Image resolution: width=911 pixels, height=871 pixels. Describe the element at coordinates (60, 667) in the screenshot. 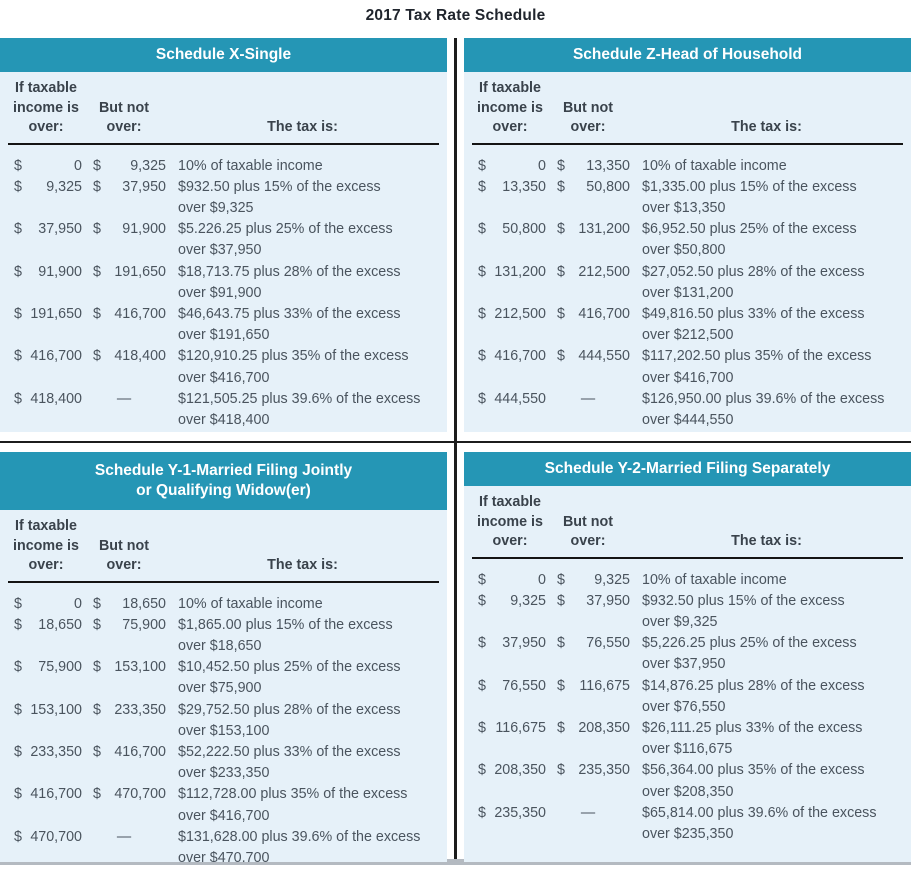

I see `income-over-amount: 75,900` at that location.